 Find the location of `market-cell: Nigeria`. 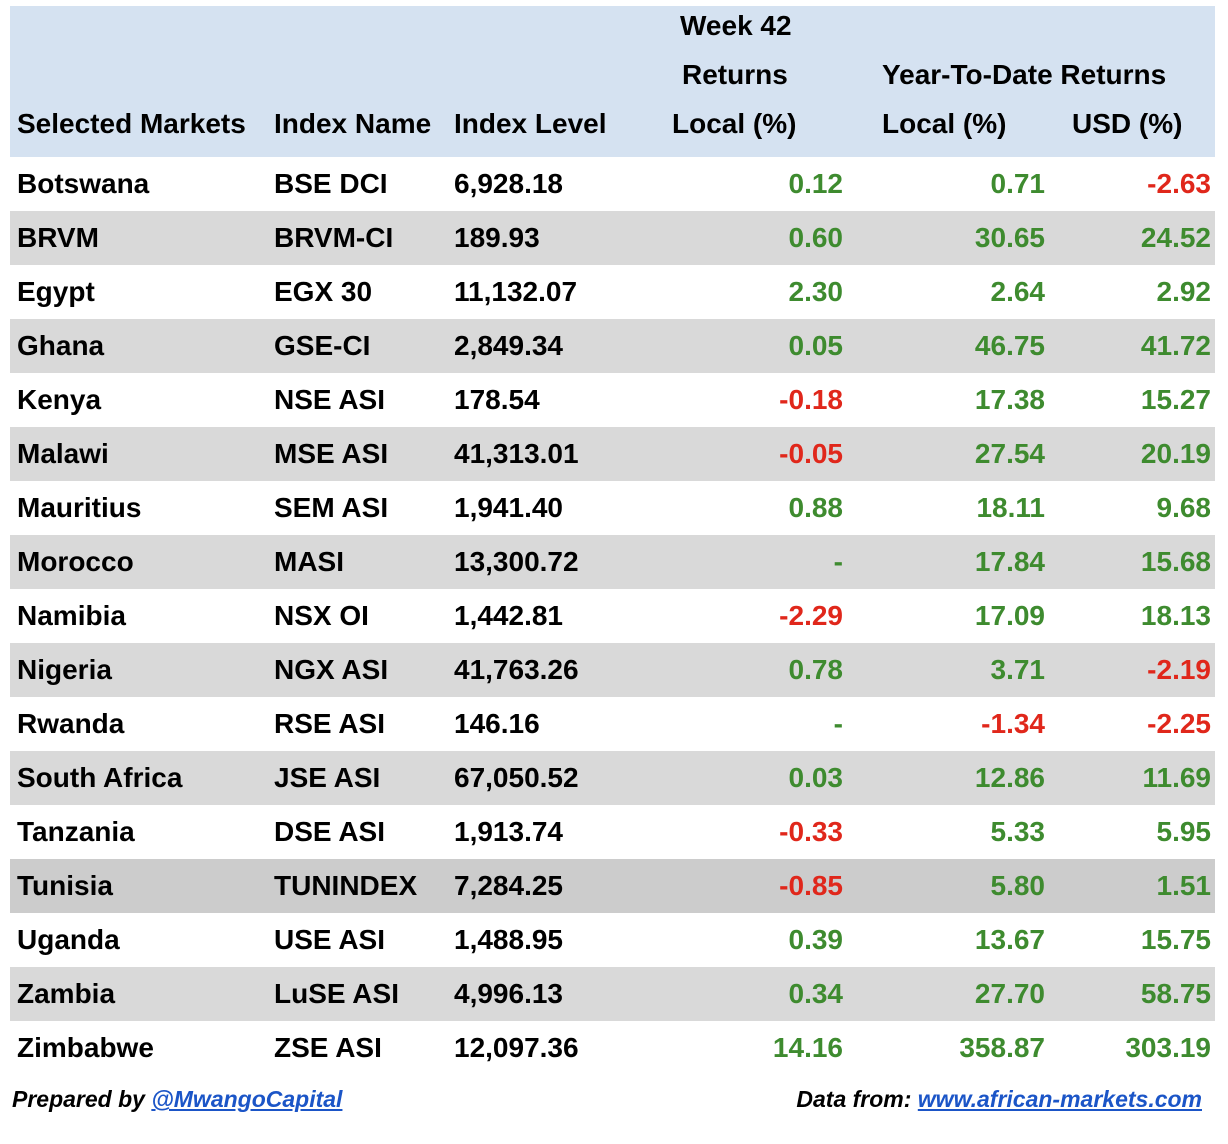

market-cell: Nigeria is located at coordinates (64, 669).